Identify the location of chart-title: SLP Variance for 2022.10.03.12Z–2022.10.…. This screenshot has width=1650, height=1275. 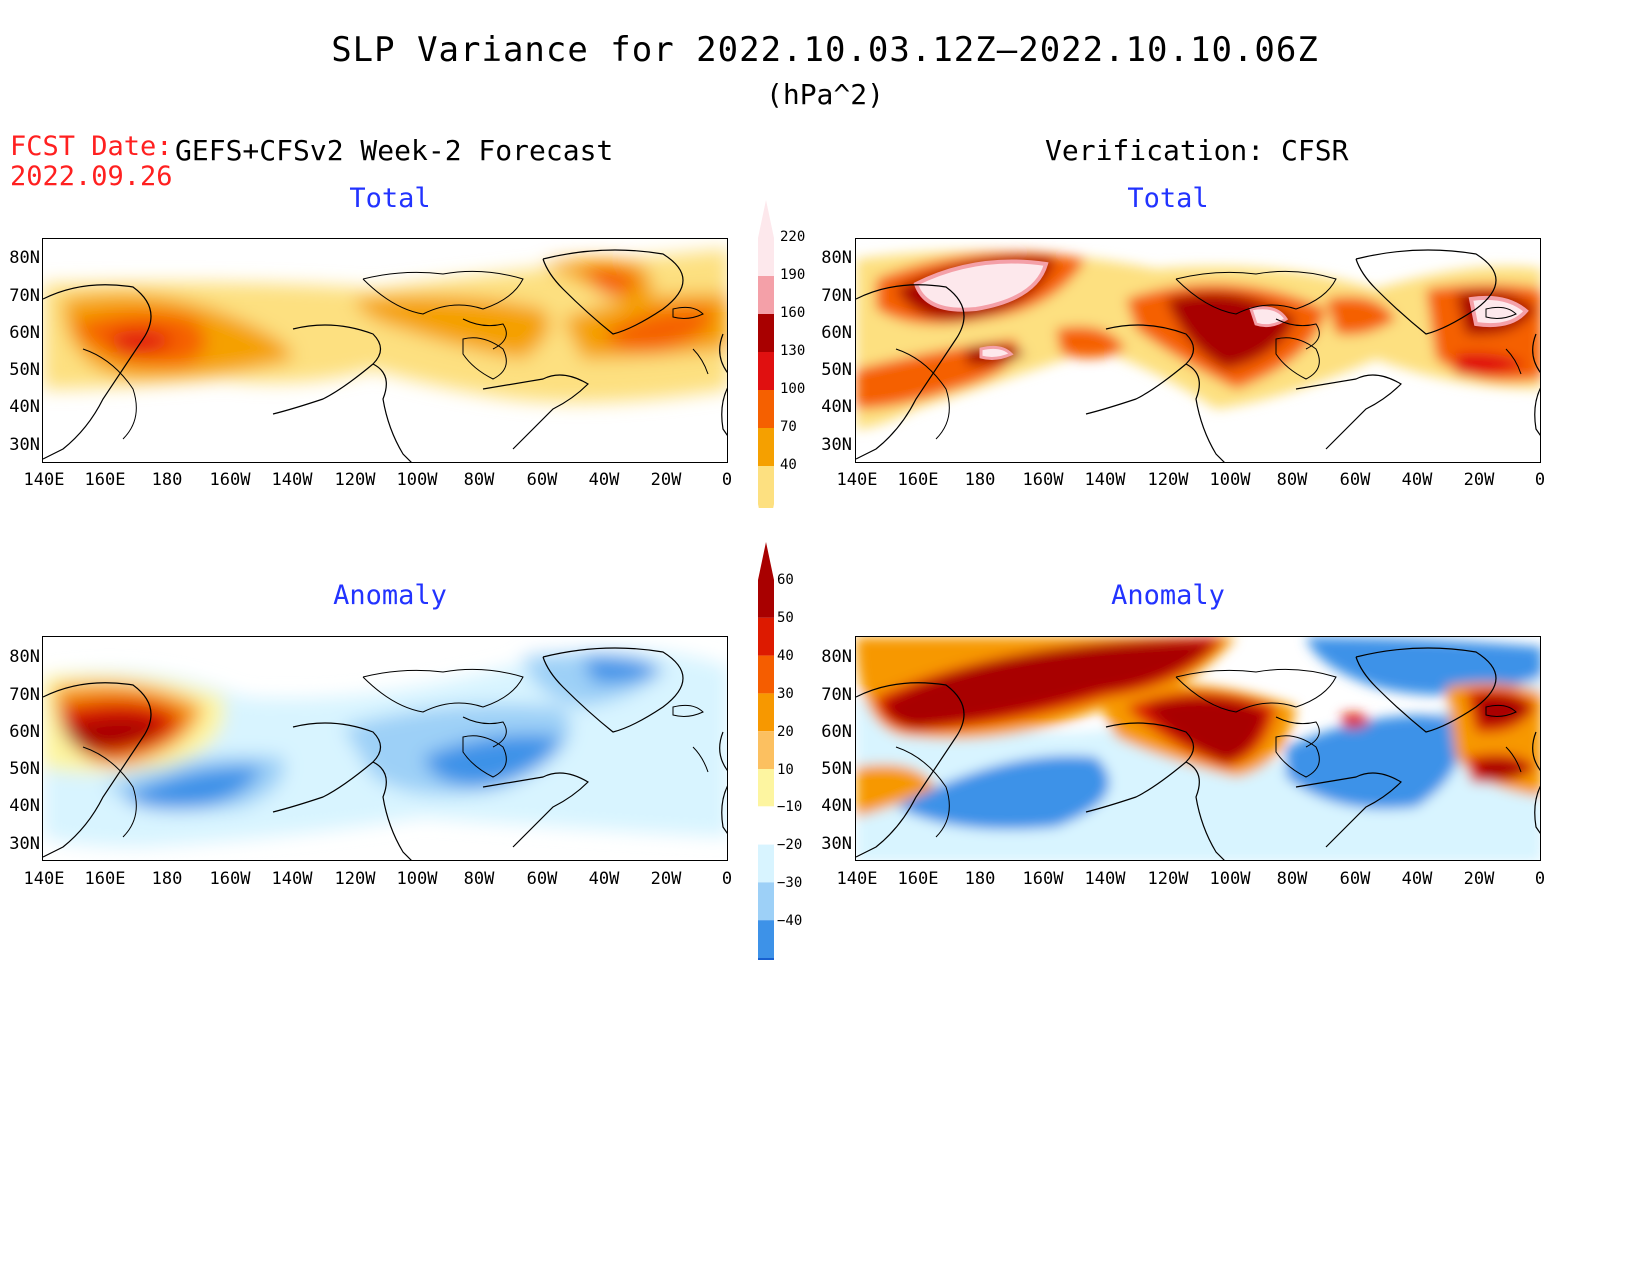
(825, 50).